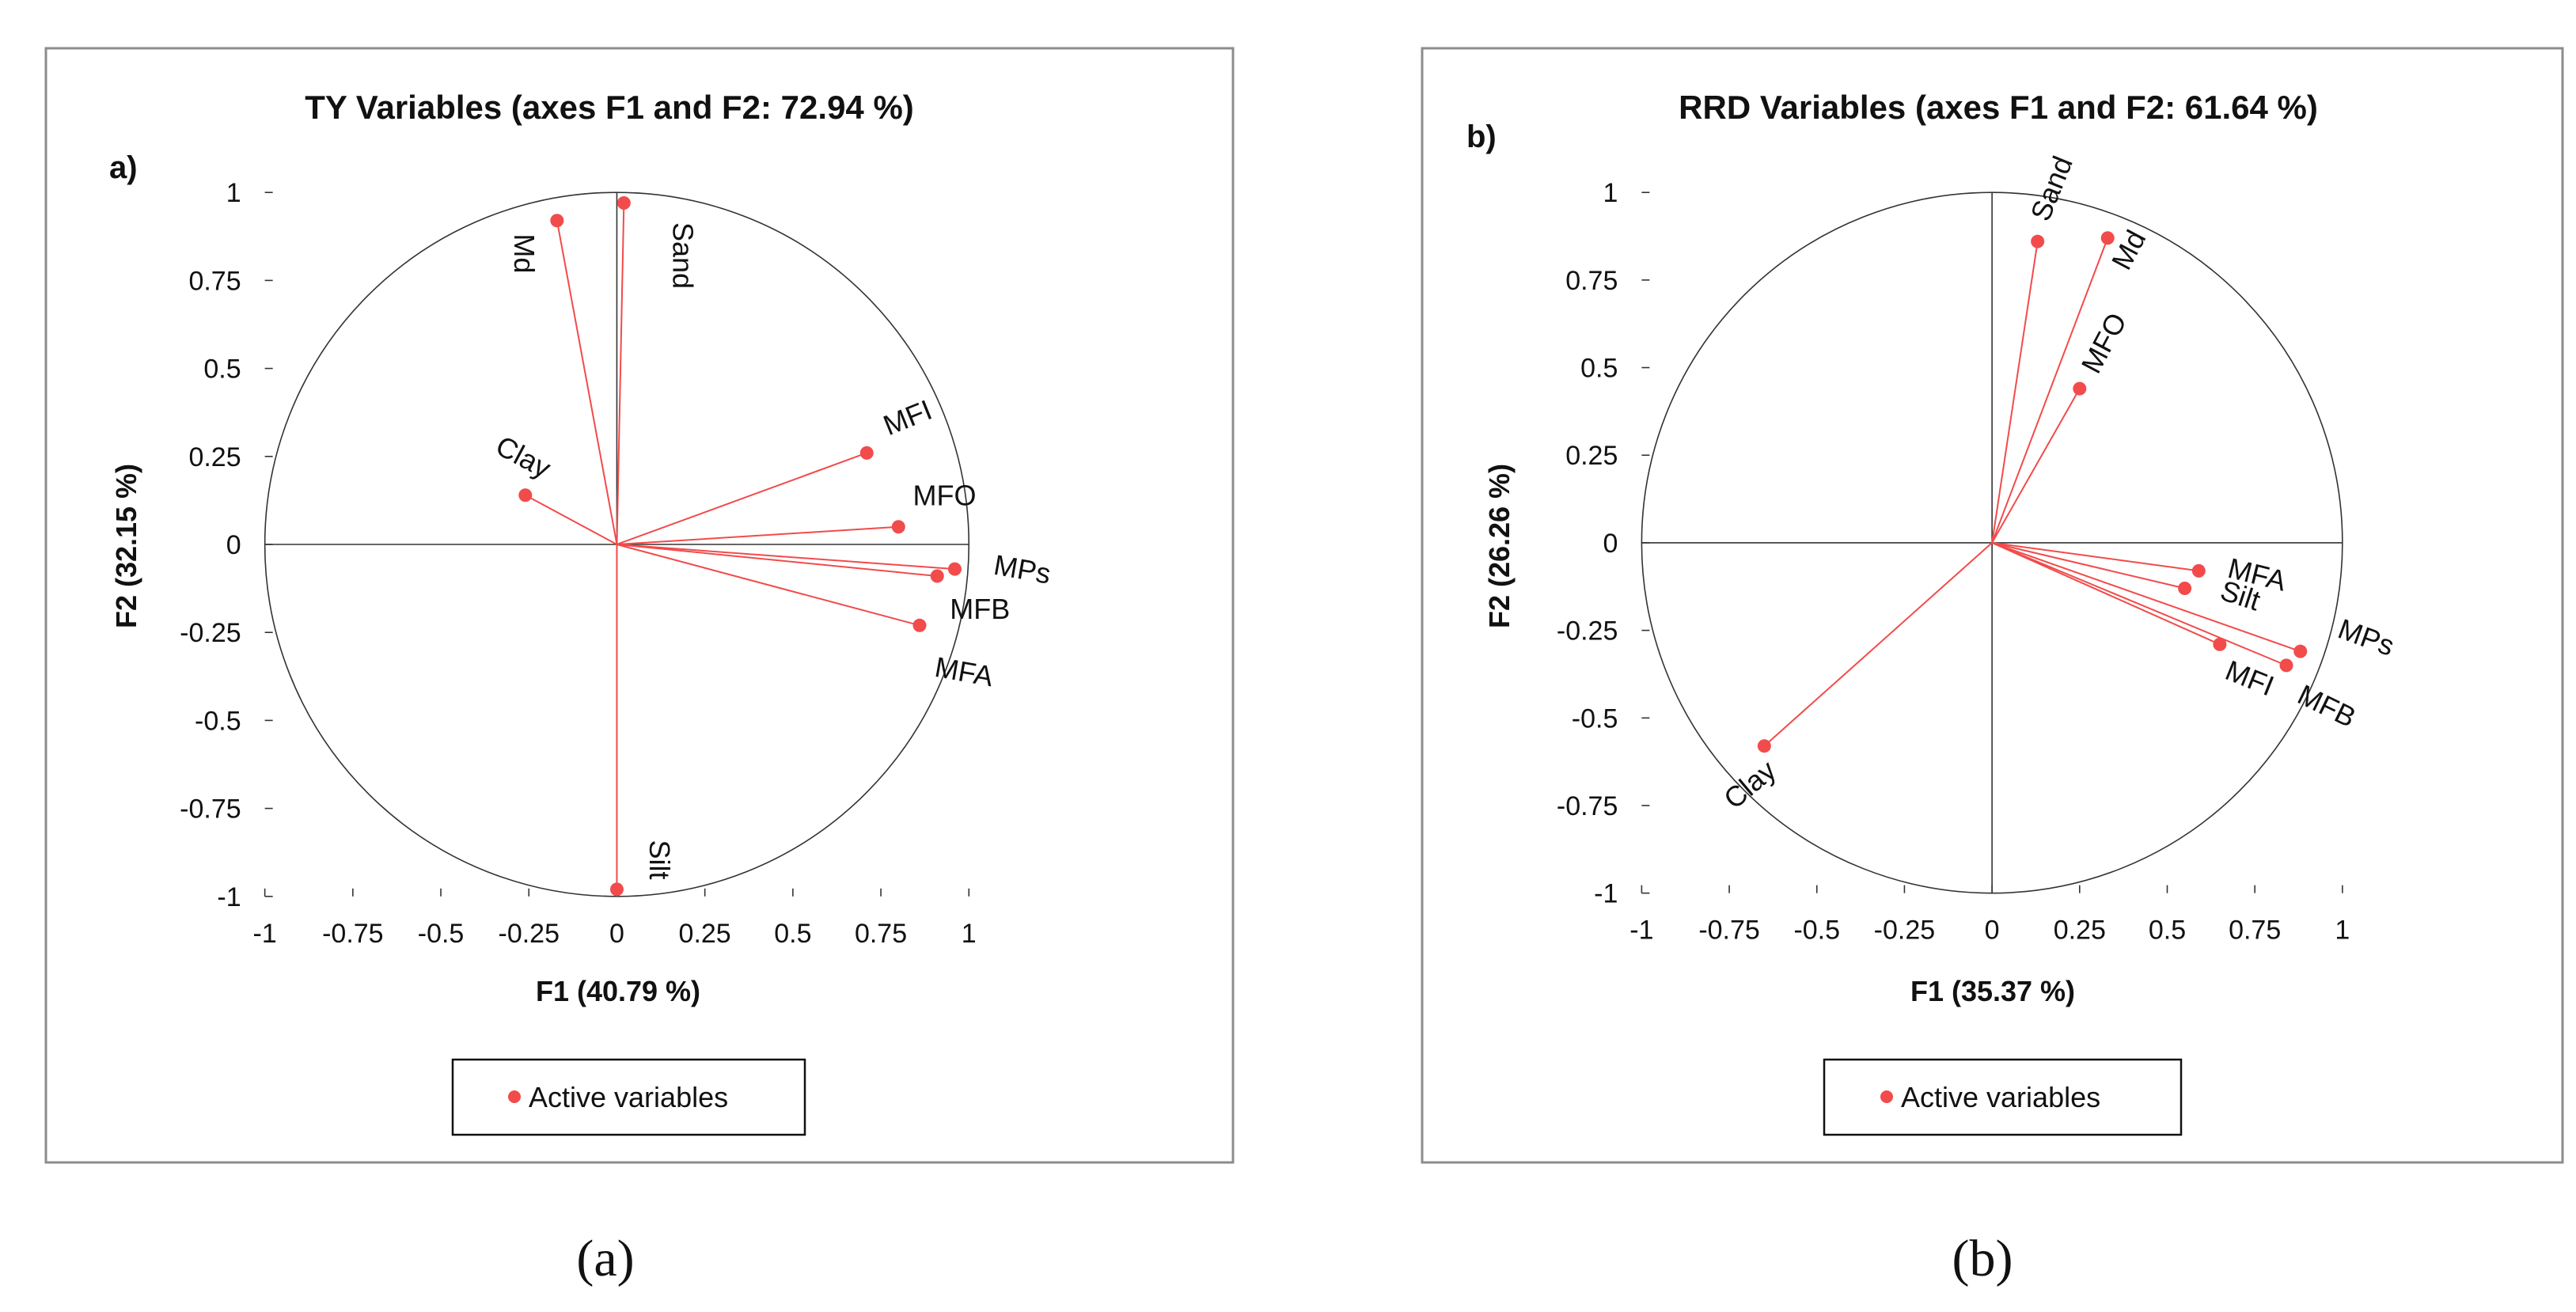 This screenshot has height=1312, width=2576. What do you see at coordinates (866, 453) in the screenshot?
I see `panel-0-point-mfi` at bounding box center [866, 453].